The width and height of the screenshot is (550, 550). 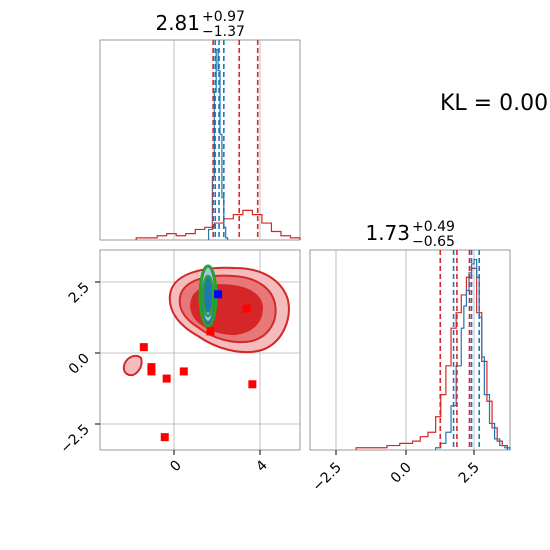 What do you see at coordinates (79, 293) in the screenshot?
I see `bl-ytick-label-0: 2.5` at bounding box center [79, 293].